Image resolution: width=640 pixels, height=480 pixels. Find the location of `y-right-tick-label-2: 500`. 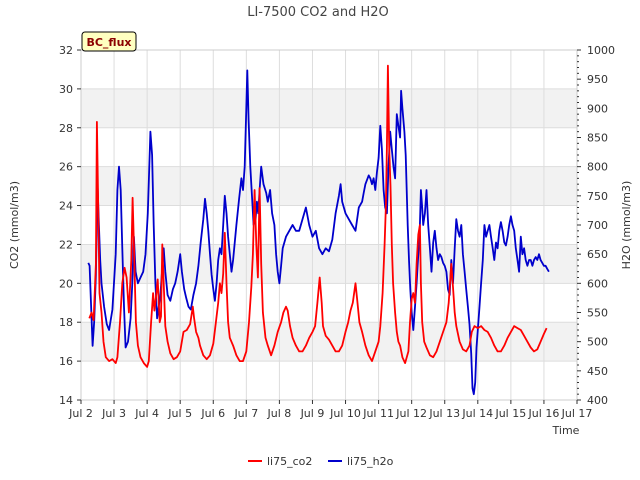

y-right-tick-label-2: 500 is located at coordinates (597, 342).